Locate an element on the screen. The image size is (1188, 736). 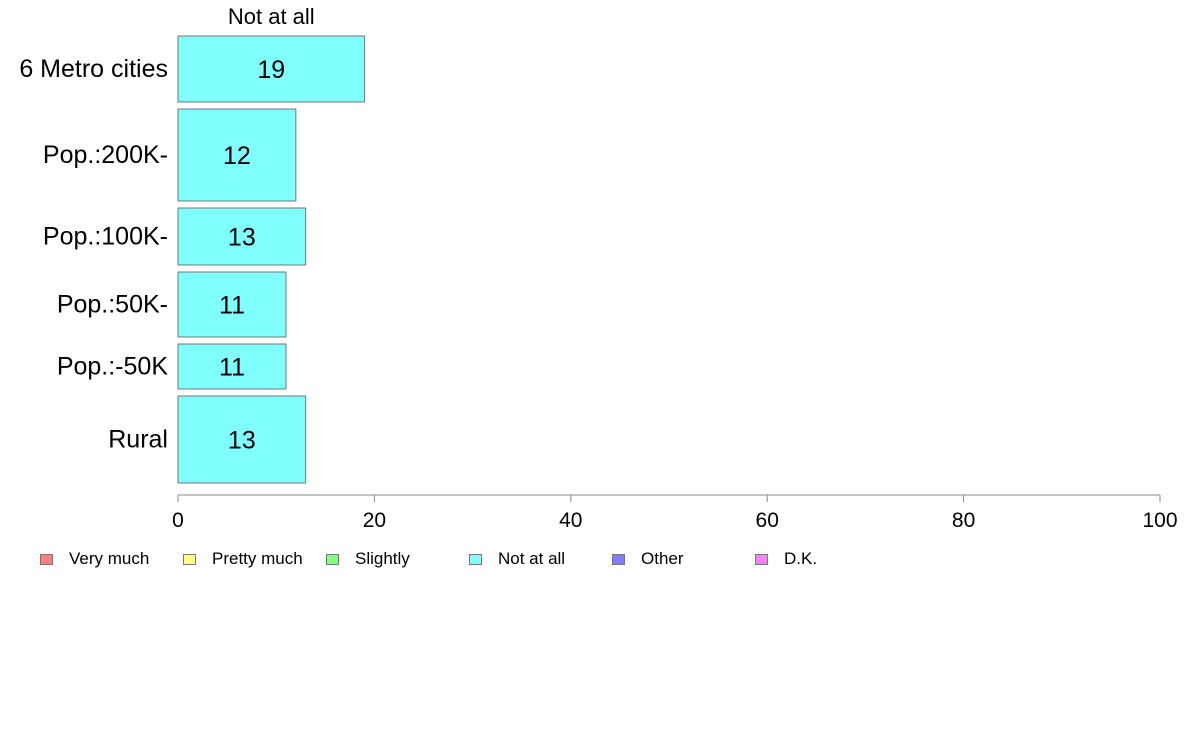
legend-item: Very much is located at coordinates (94, 559).